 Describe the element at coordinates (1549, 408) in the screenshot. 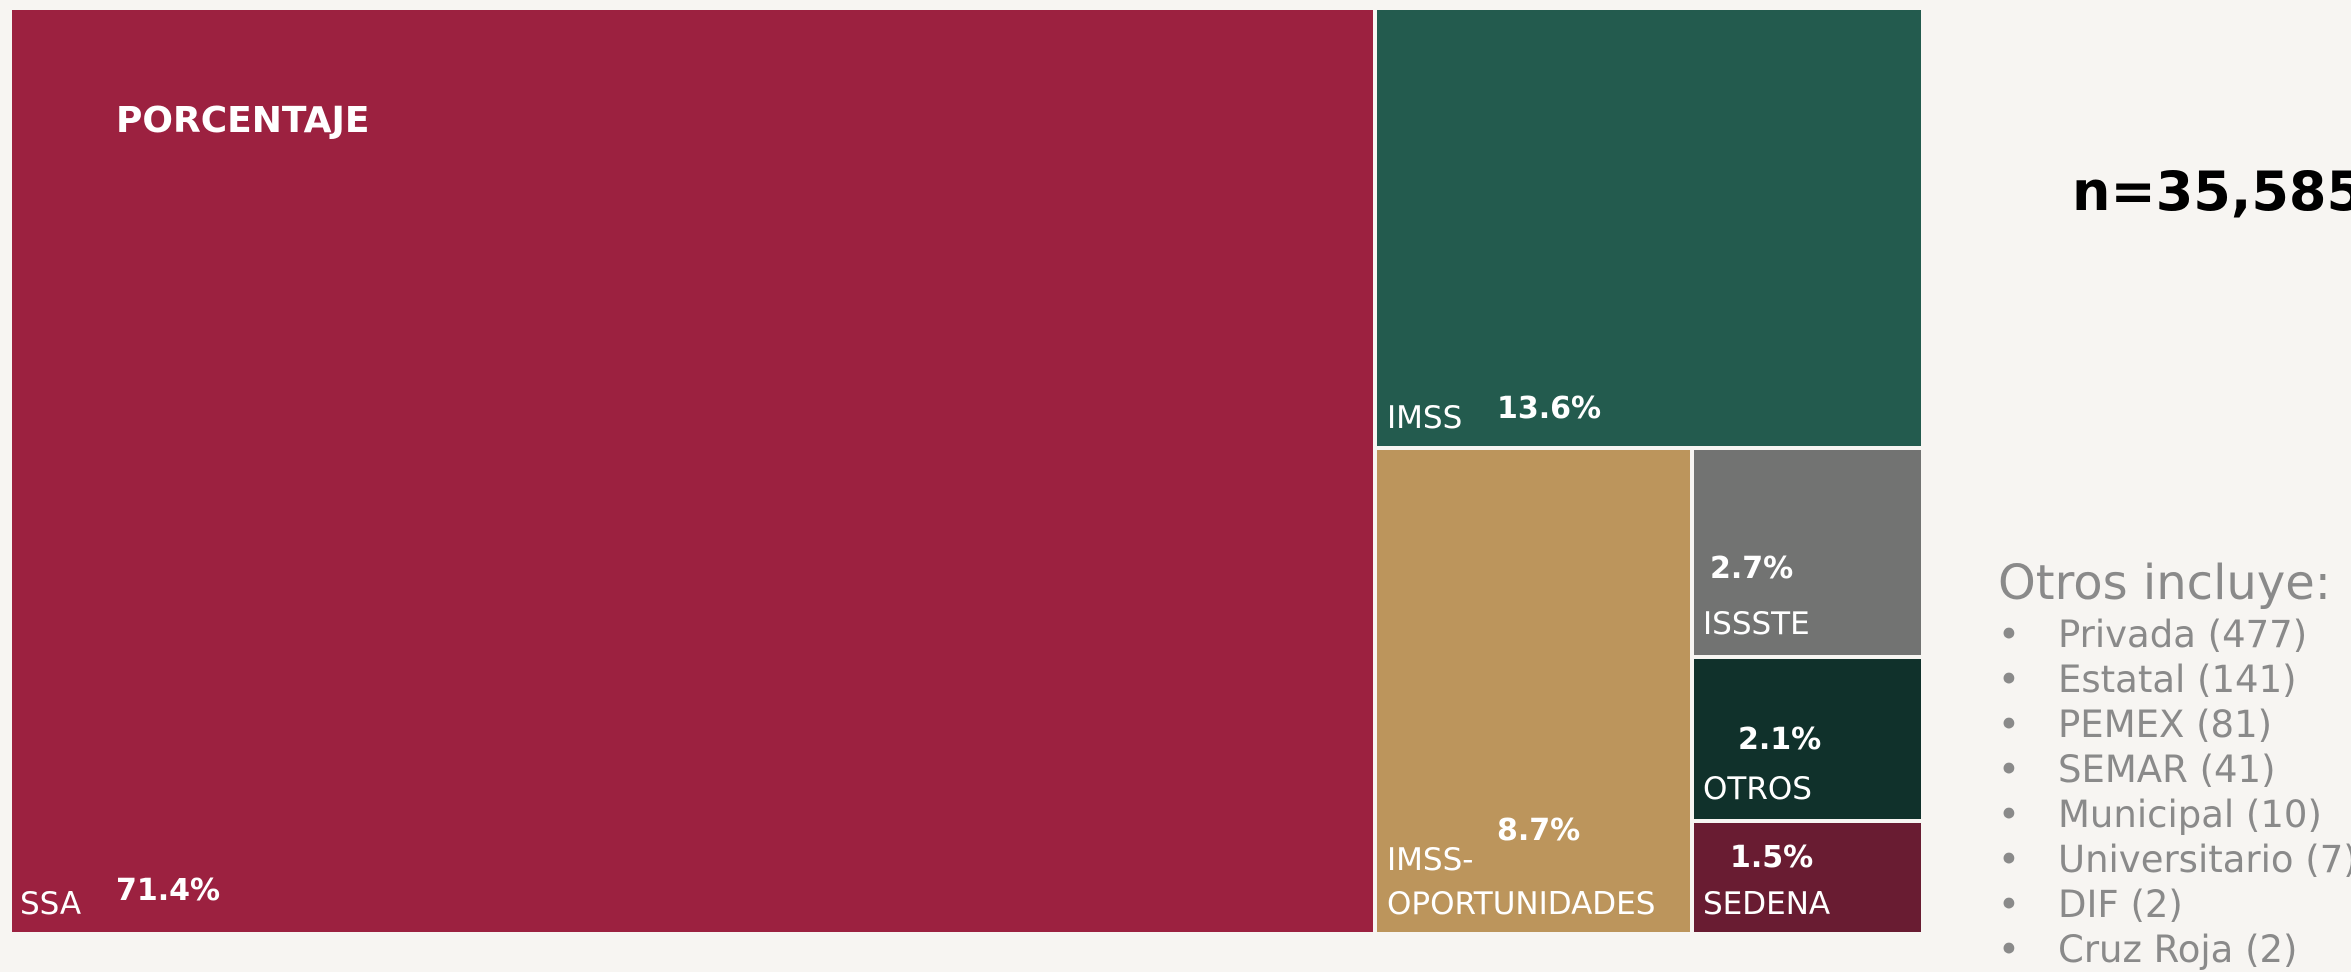

I see `value-label-imss: 13.6%` at that location.